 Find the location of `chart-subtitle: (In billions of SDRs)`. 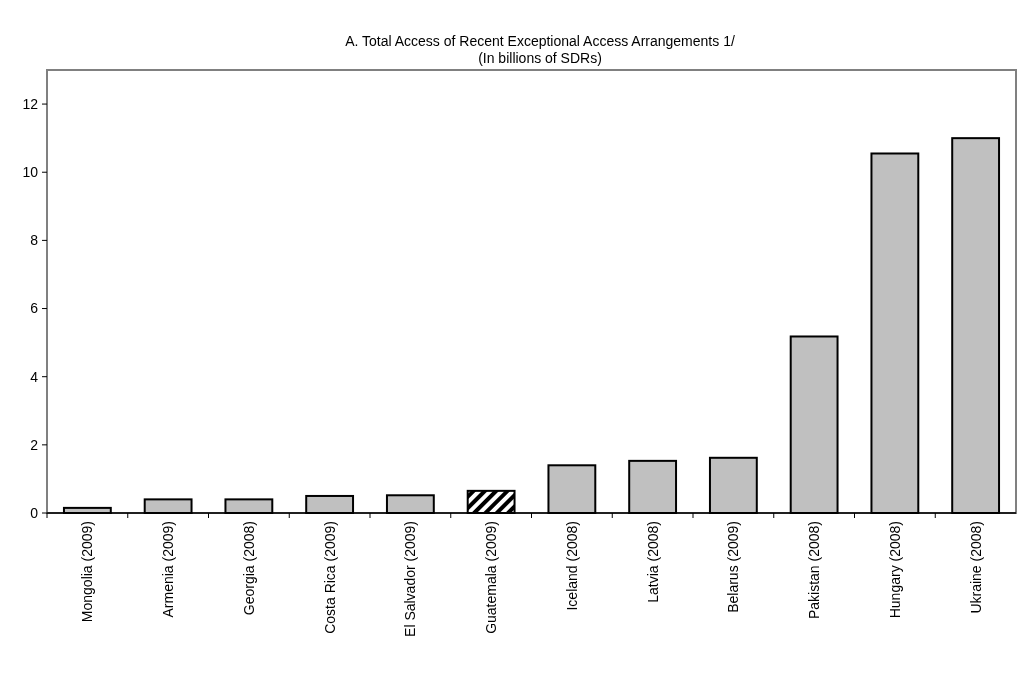

chart-subtitle: (In billions of SDRs) is located at coordinates (540, 58).